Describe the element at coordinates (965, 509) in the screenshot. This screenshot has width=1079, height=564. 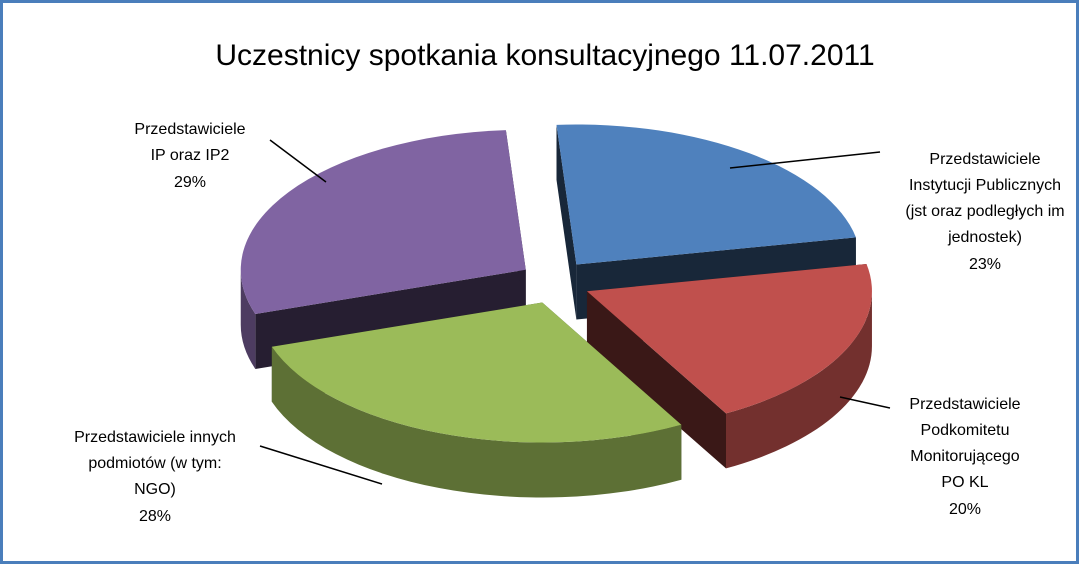
I see `value-label: 20%` at that location.